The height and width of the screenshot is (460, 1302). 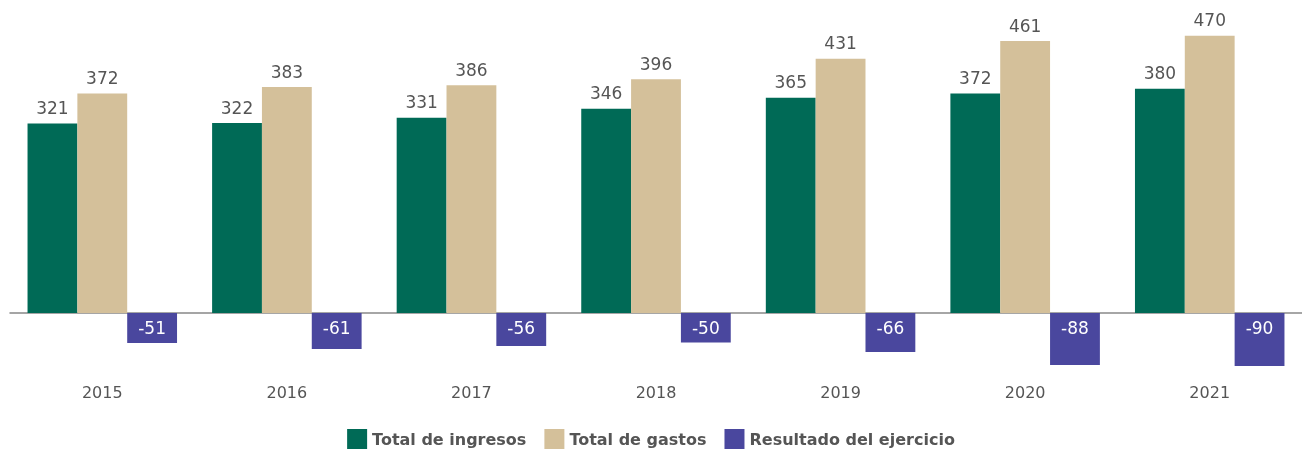 I want to click on data-label: -88, so click(x=1075, y=327).